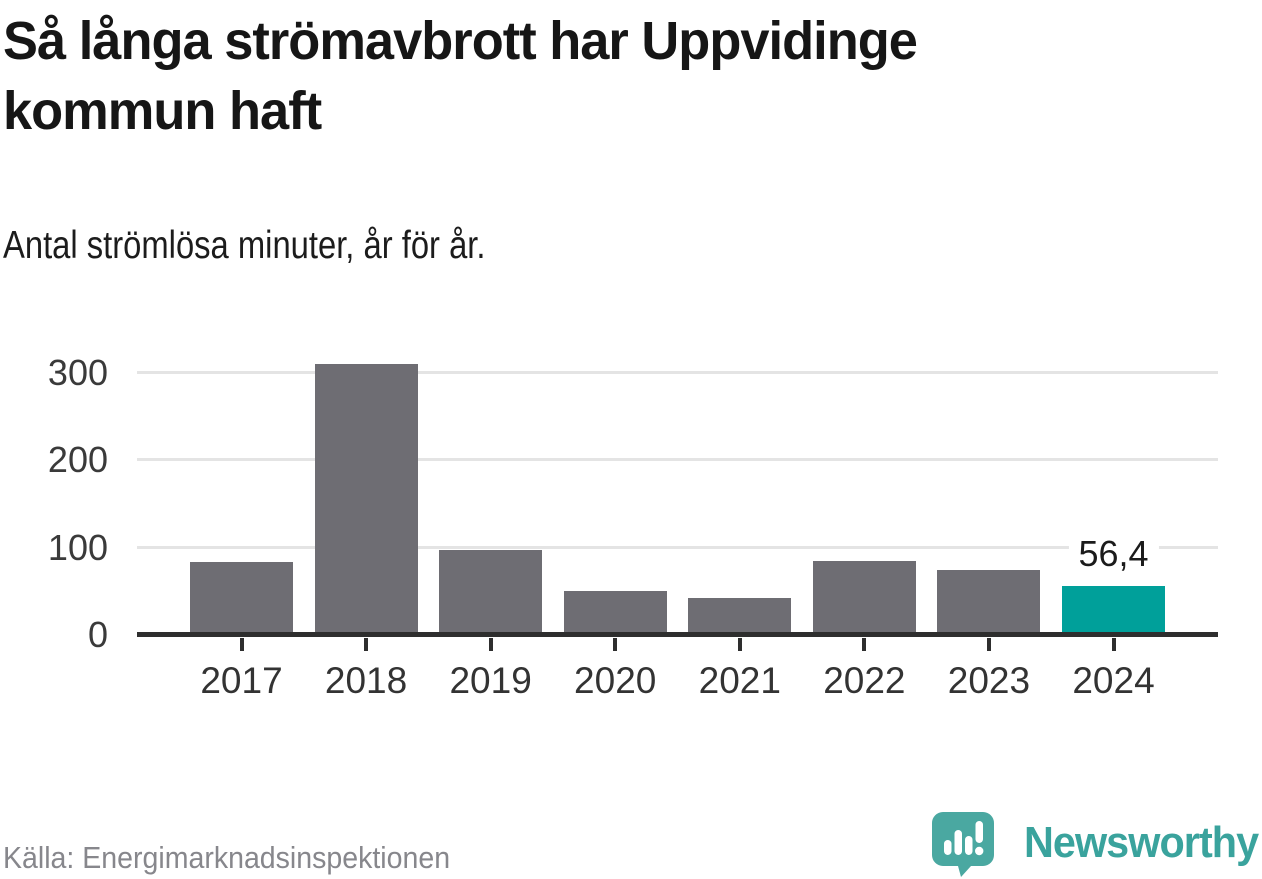 The width and height of the screenshot is (1262, 879). What do you see at coordinates (1113, 644) in the screenshot?
I see `x-tick-2024` at bounding box center [1113, 644].